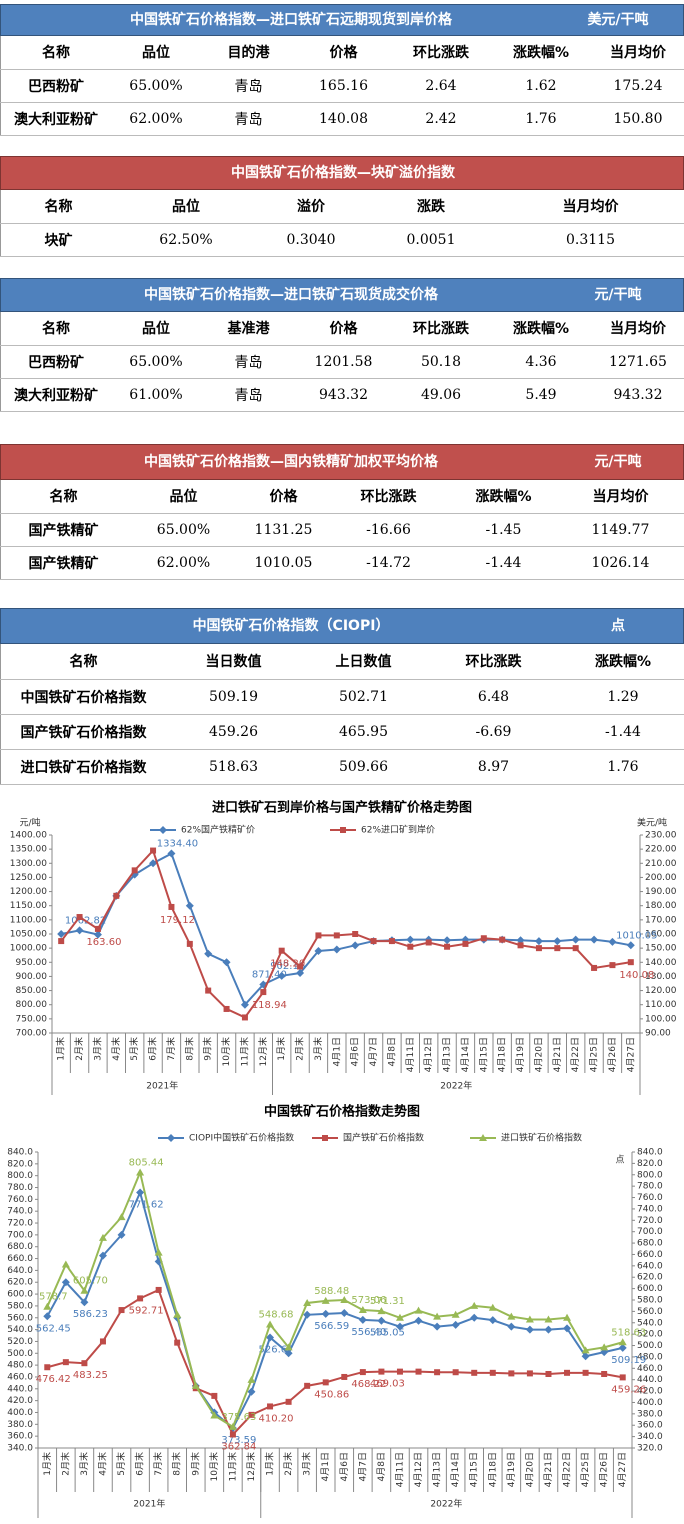 The width and height of the screenshot is (684, 1524). I want to click on y-tick-label: 120.00, so click(661, 991).